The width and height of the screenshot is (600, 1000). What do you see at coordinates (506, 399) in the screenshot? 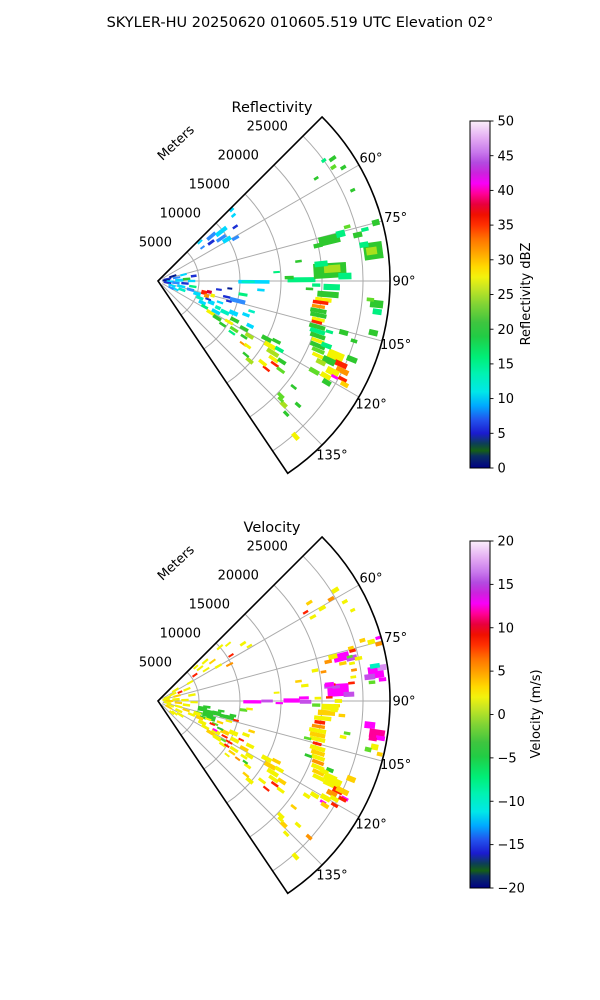
I see `colorbar-tick-label: 10` at bounding box center [506, 399].